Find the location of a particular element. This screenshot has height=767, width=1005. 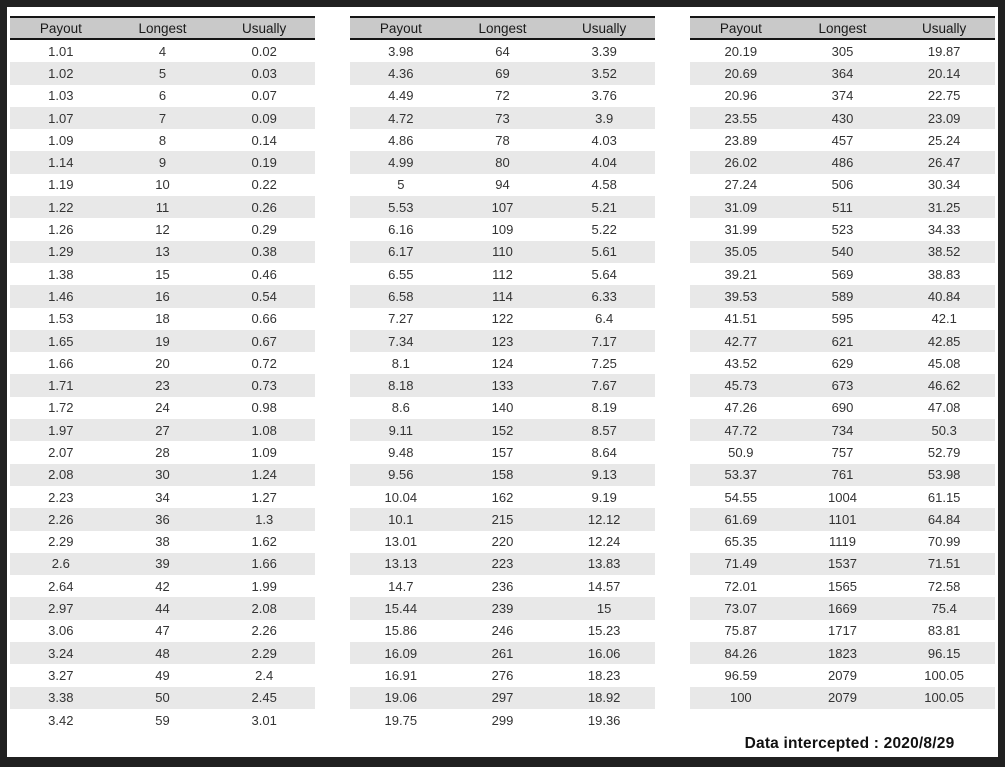

table-row: 2.64 42 1.99 is located at coordinates (162, 586).